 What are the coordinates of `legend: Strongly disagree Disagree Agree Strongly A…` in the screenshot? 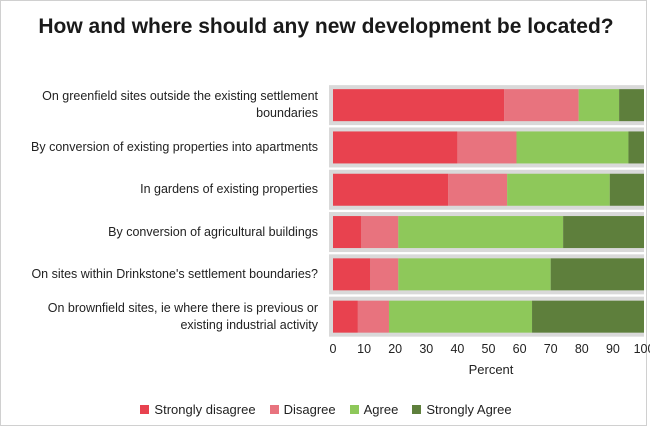 It's located at (325, 409).